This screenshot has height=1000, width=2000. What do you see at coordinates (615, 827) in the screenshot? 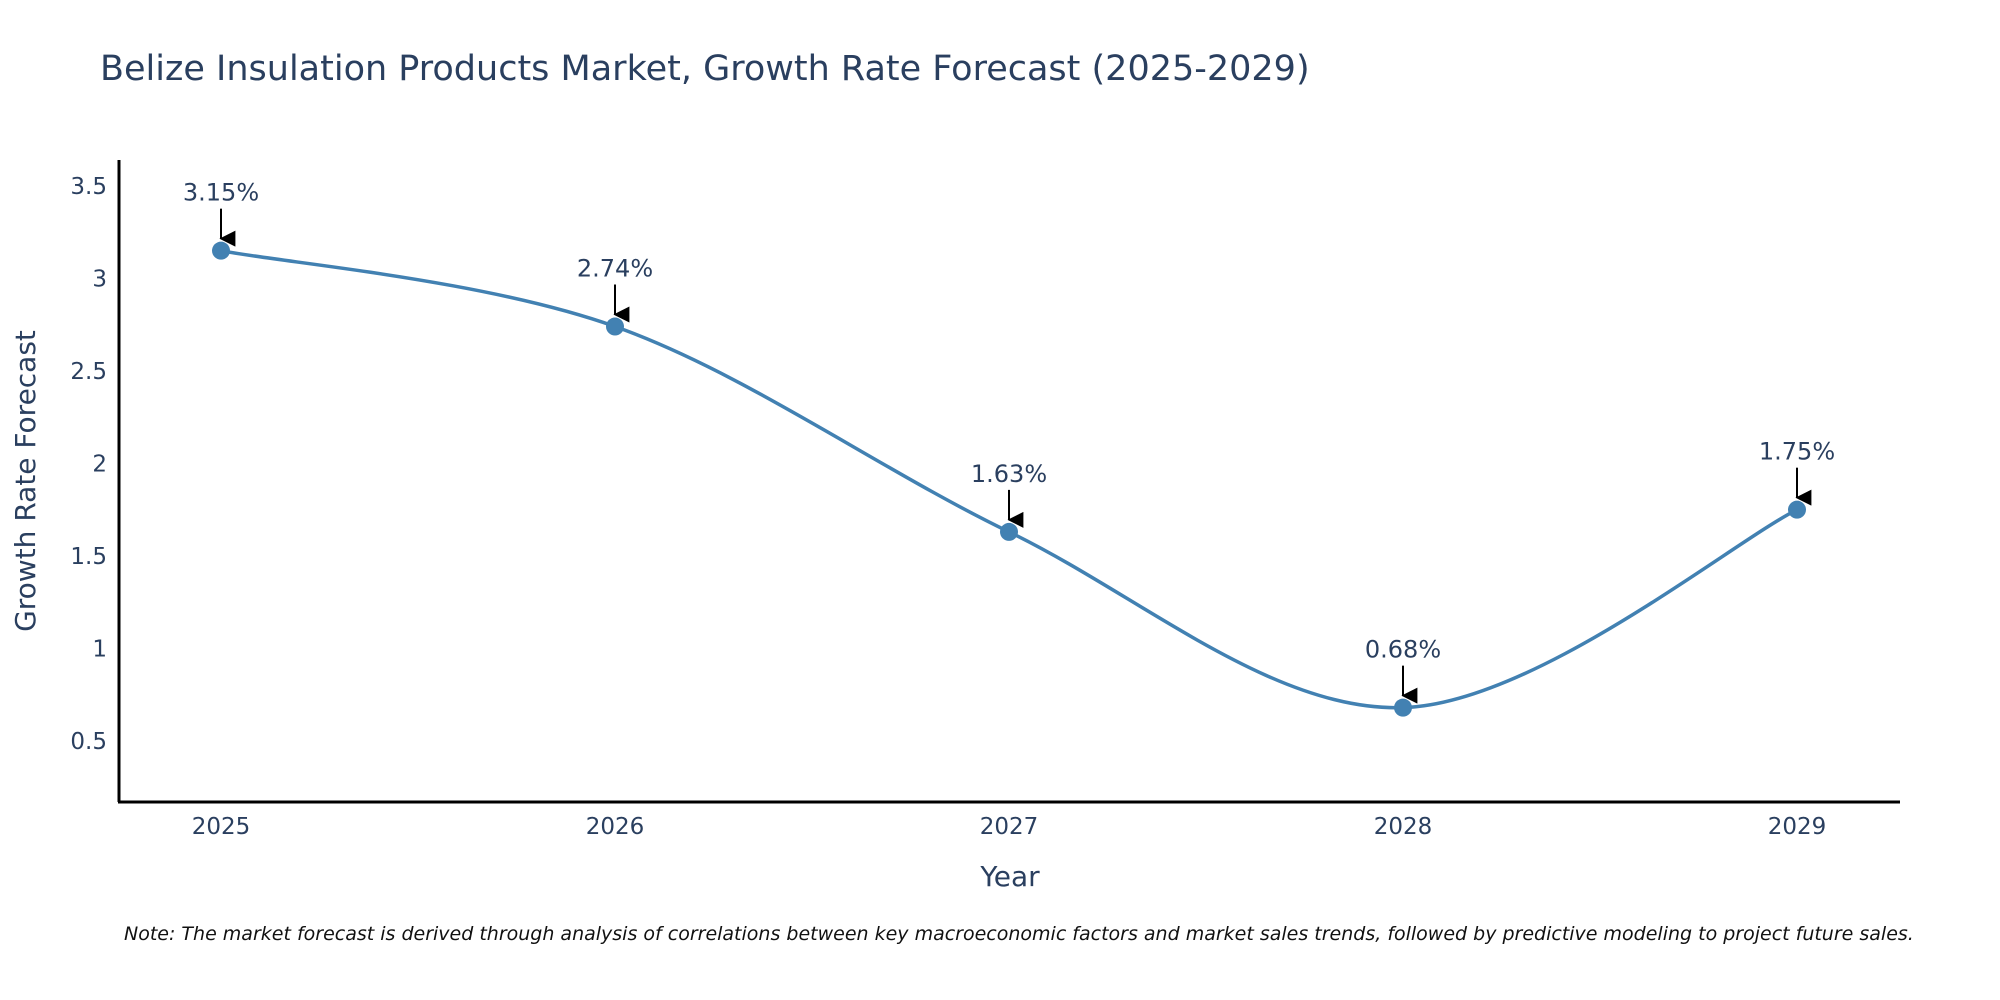
I see `x-tick-label: 2026` at bounding box center [615, 827].